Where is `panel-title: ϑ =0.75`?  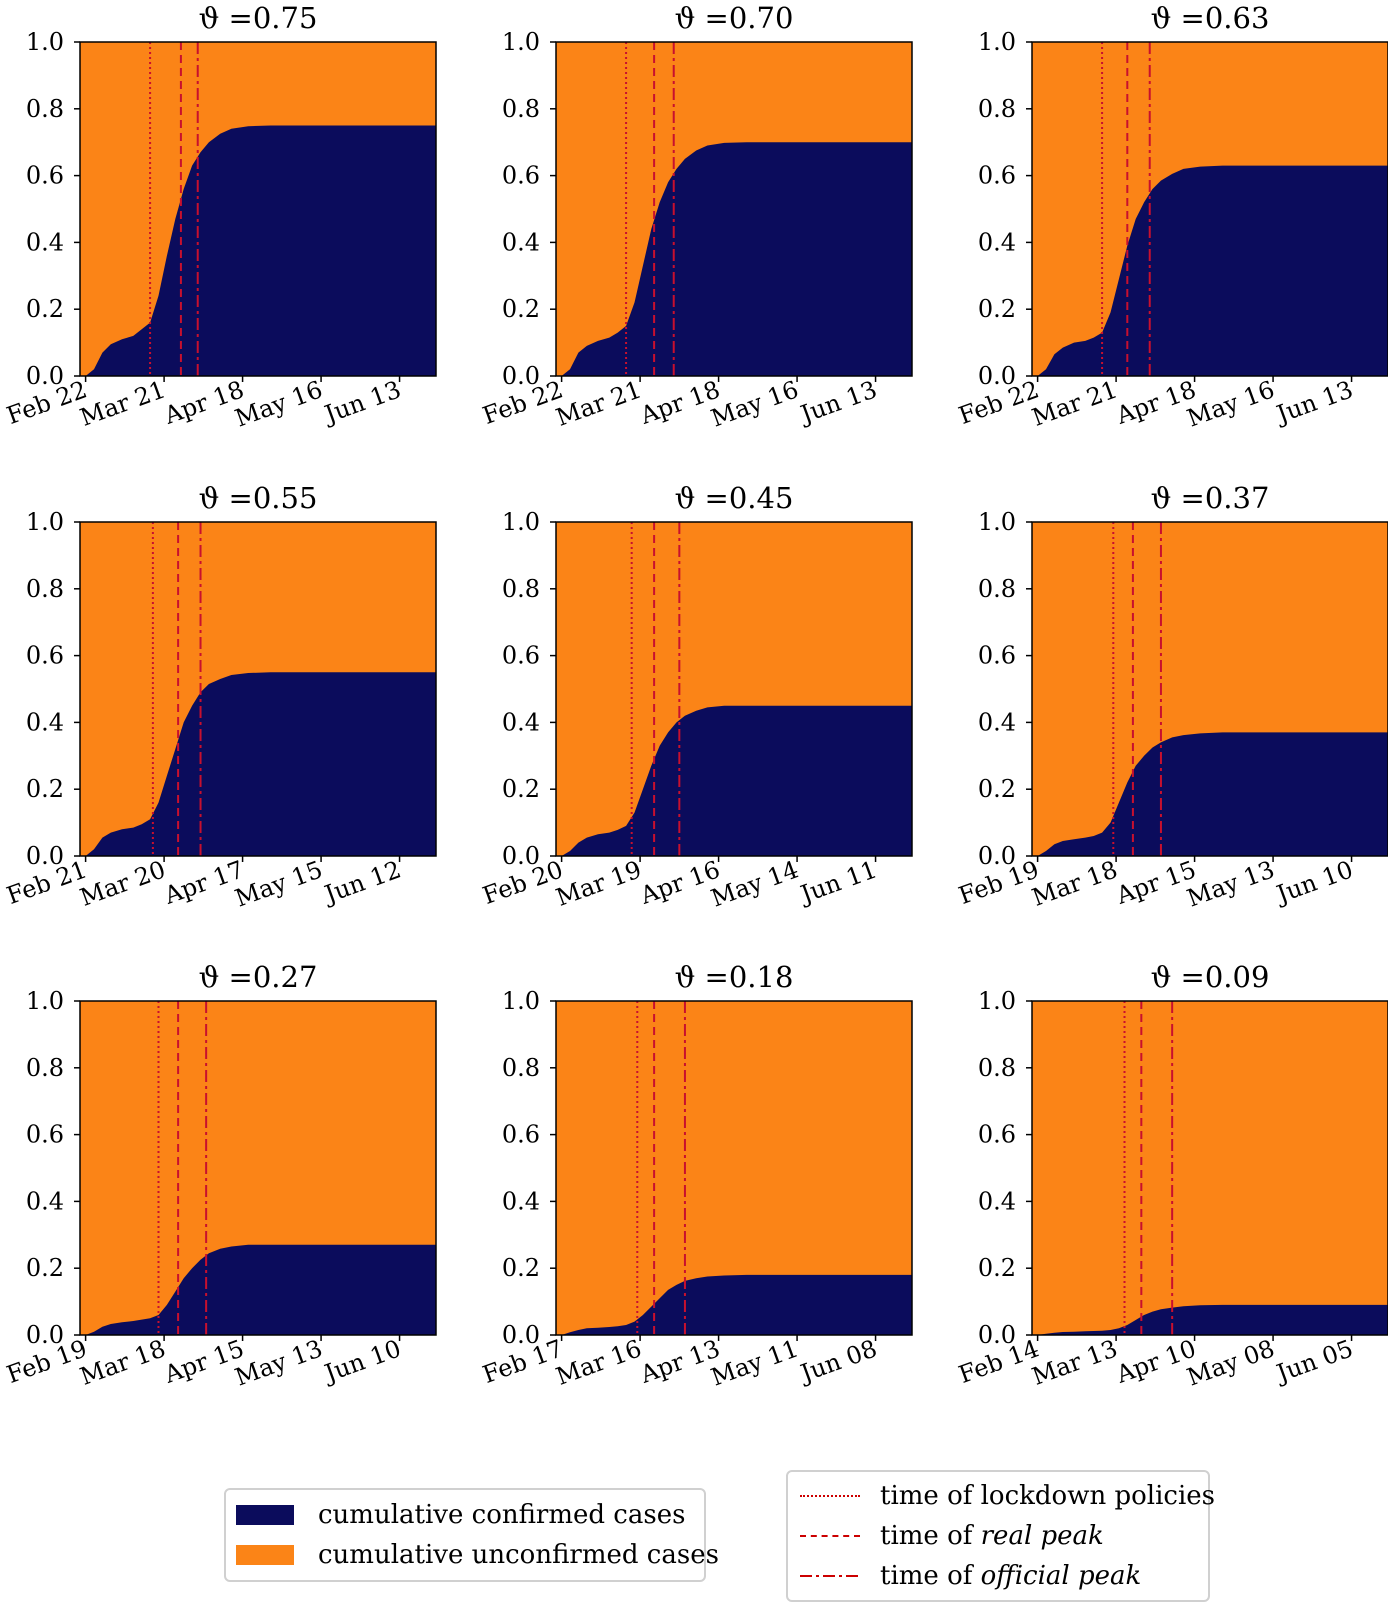
panel-title: ϑ =0.75 is located at coordinates (258, 18).